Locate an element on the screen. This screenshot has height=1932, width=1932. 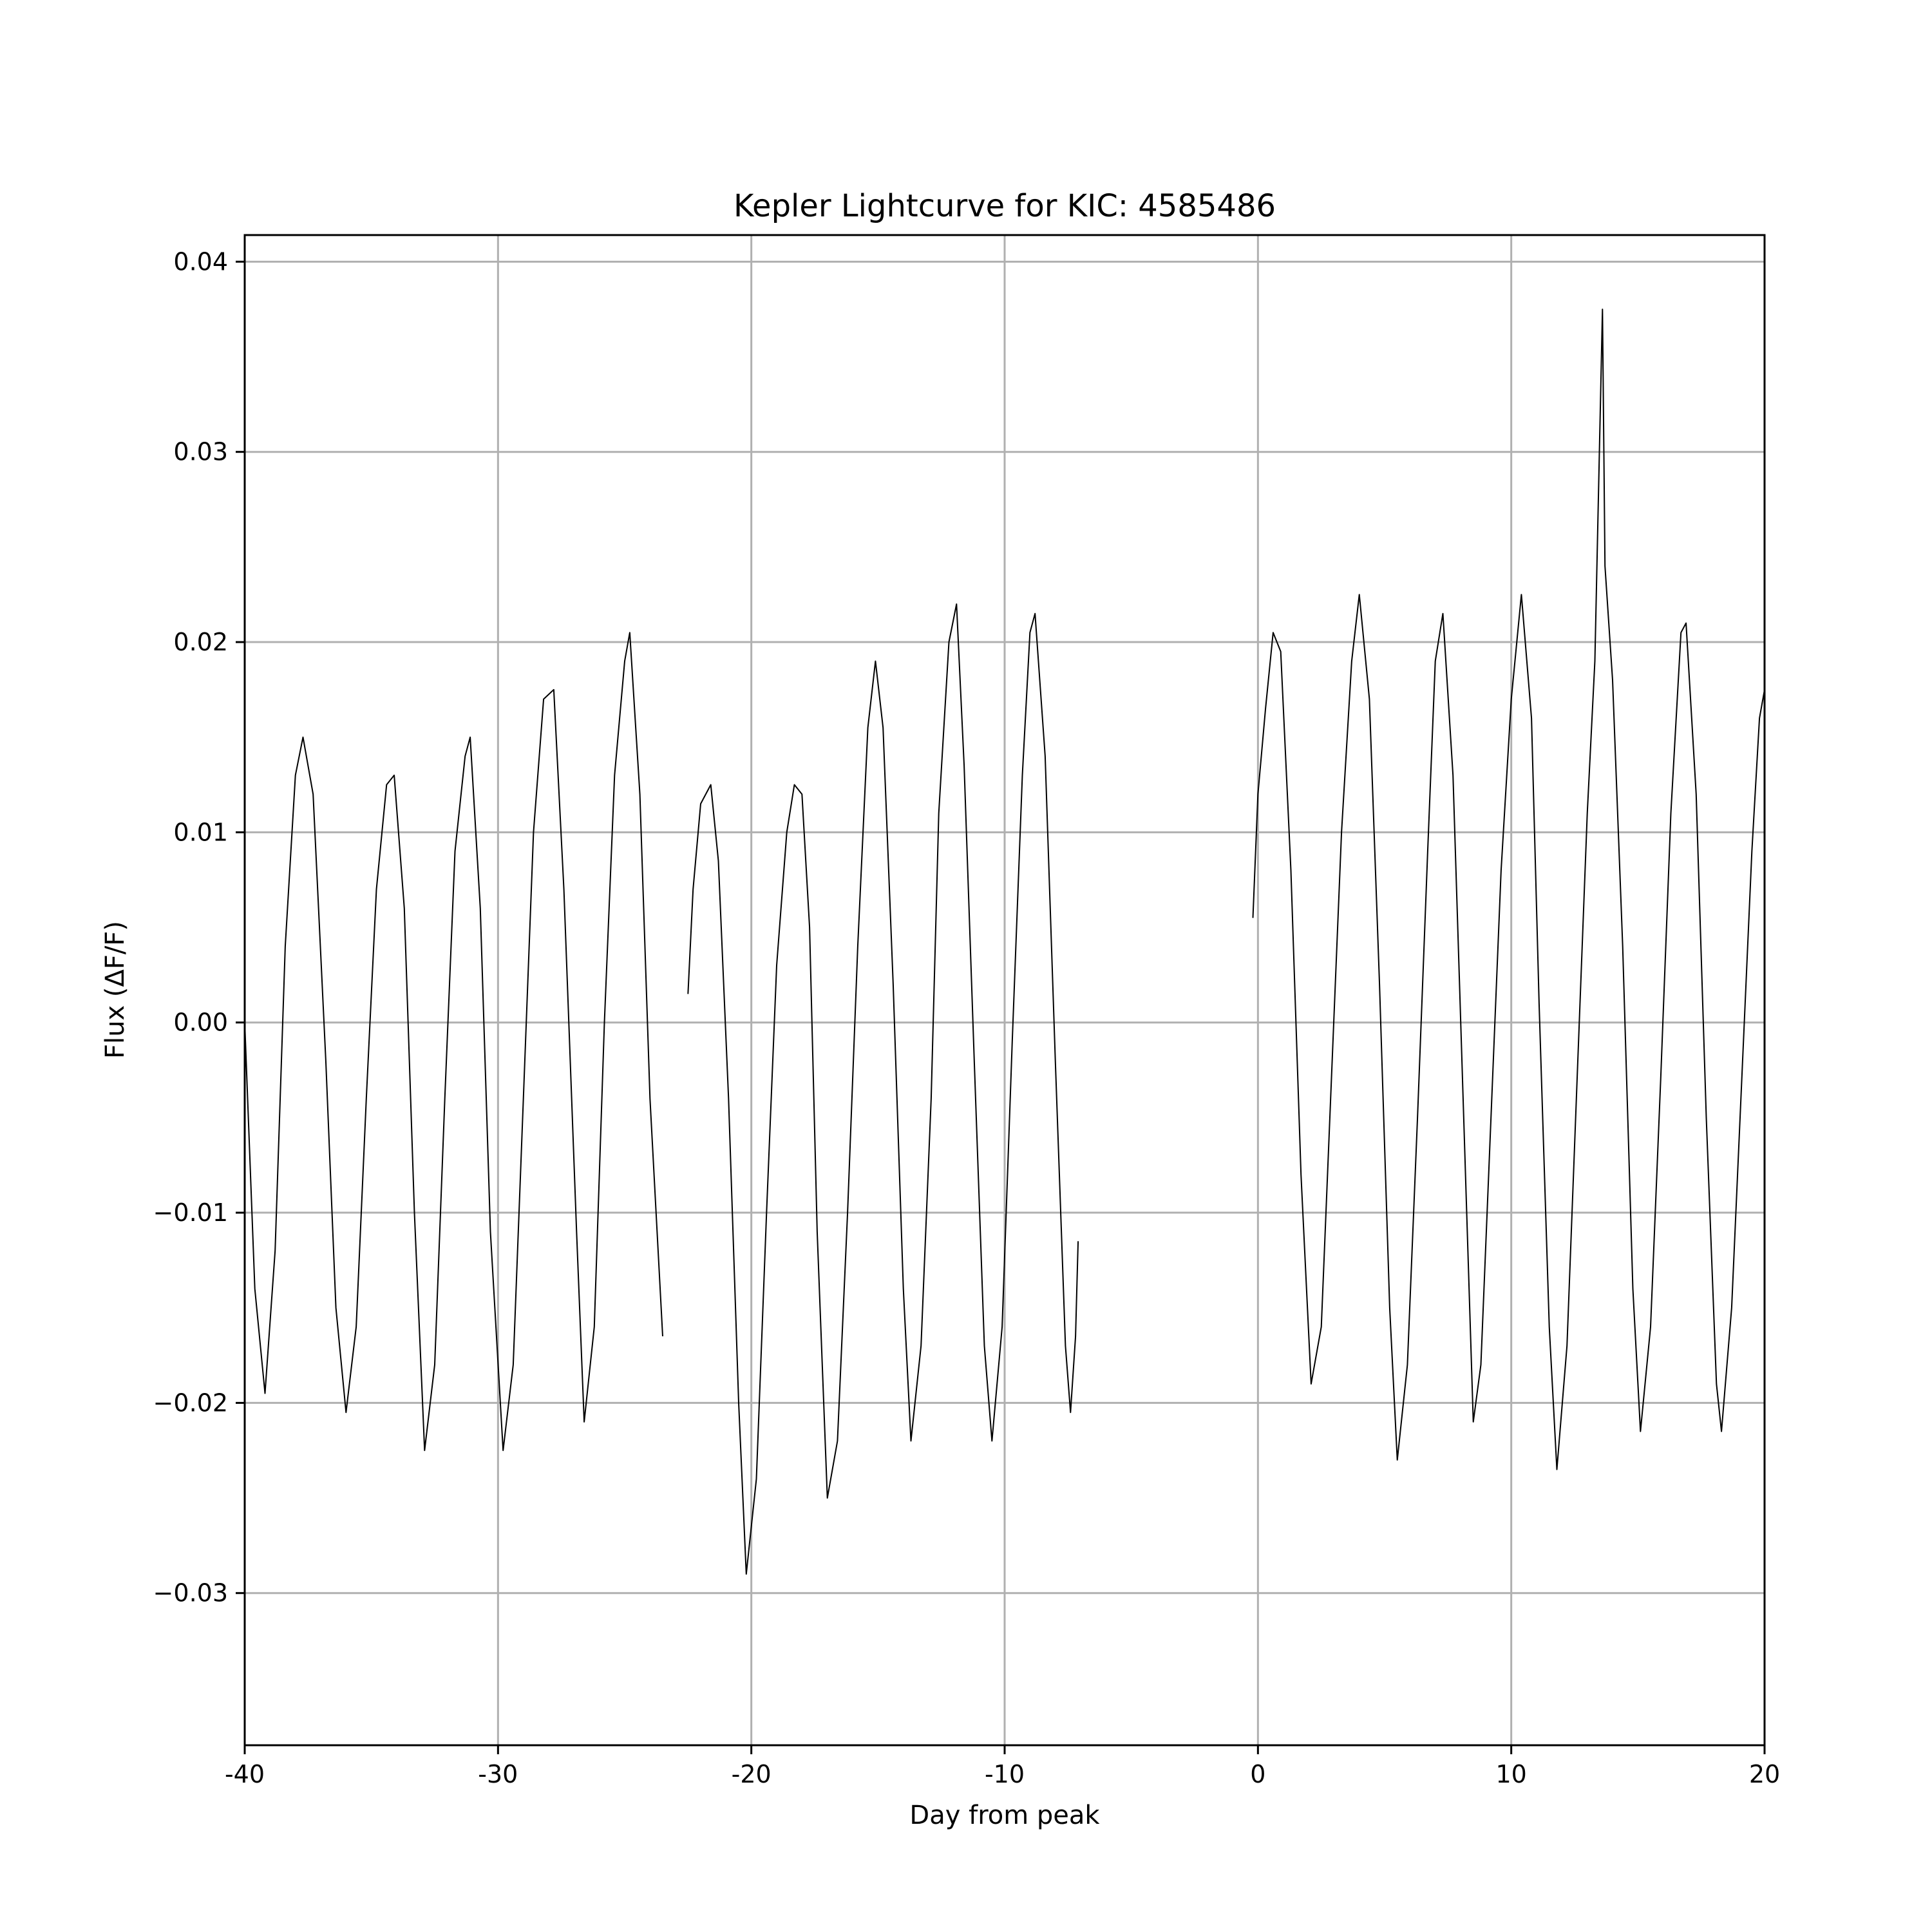
x-tick-label: -40 is located at coordinates (245, 1774).